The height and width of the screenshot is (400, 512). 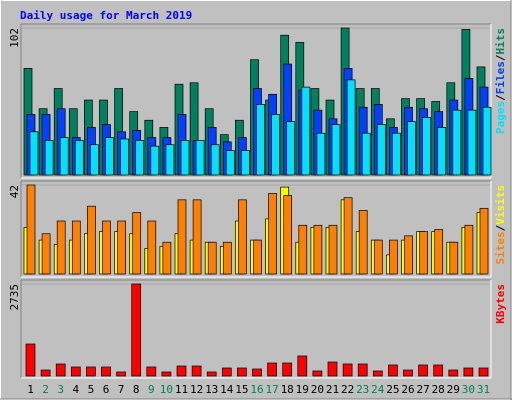 I want to click on y-tick-label: 42, so click(x=14, y=191).